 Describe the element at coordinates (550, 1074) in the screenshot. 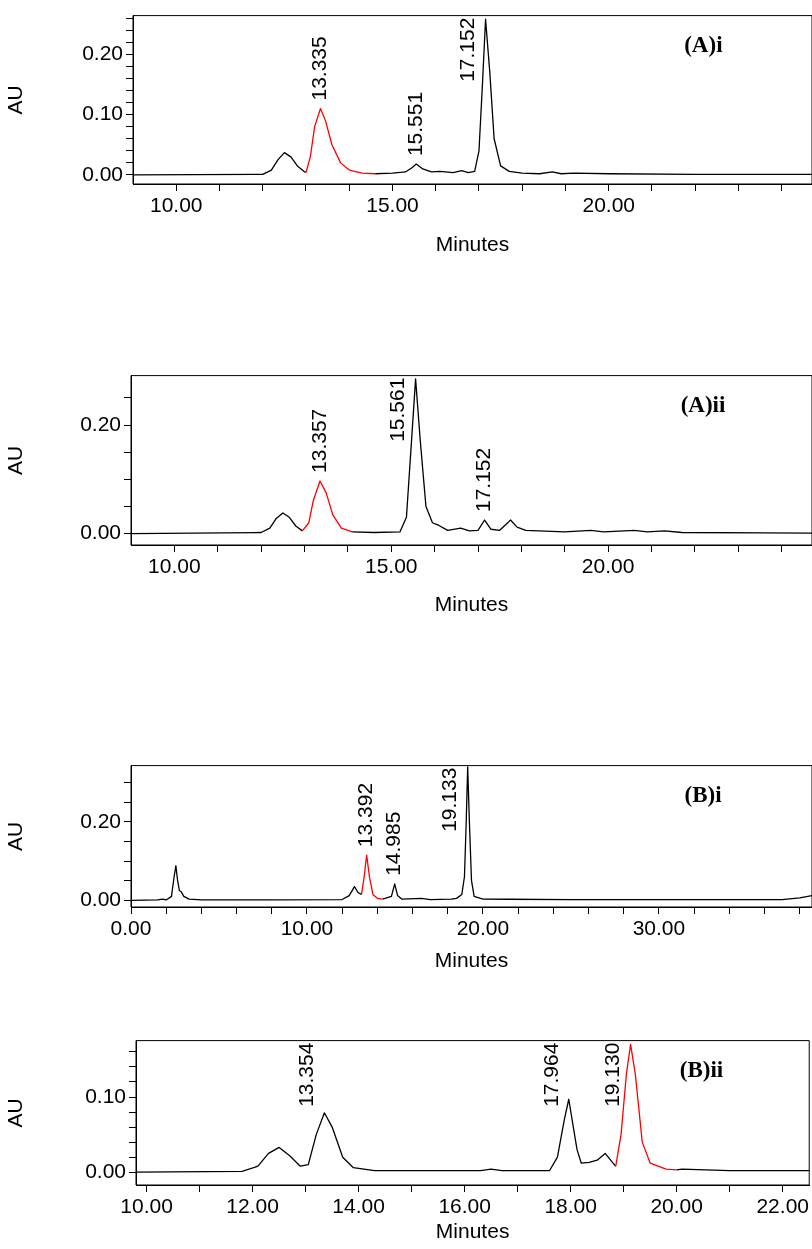

I see `annotation: 17.964` at that location.